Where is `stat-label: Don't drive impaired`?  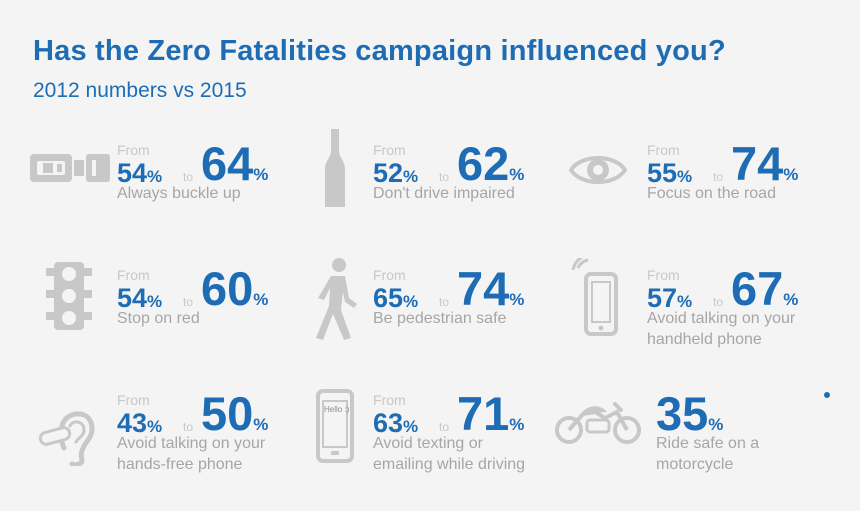
stat-label: Don't drive impaired is located at coordinates (444, 193).